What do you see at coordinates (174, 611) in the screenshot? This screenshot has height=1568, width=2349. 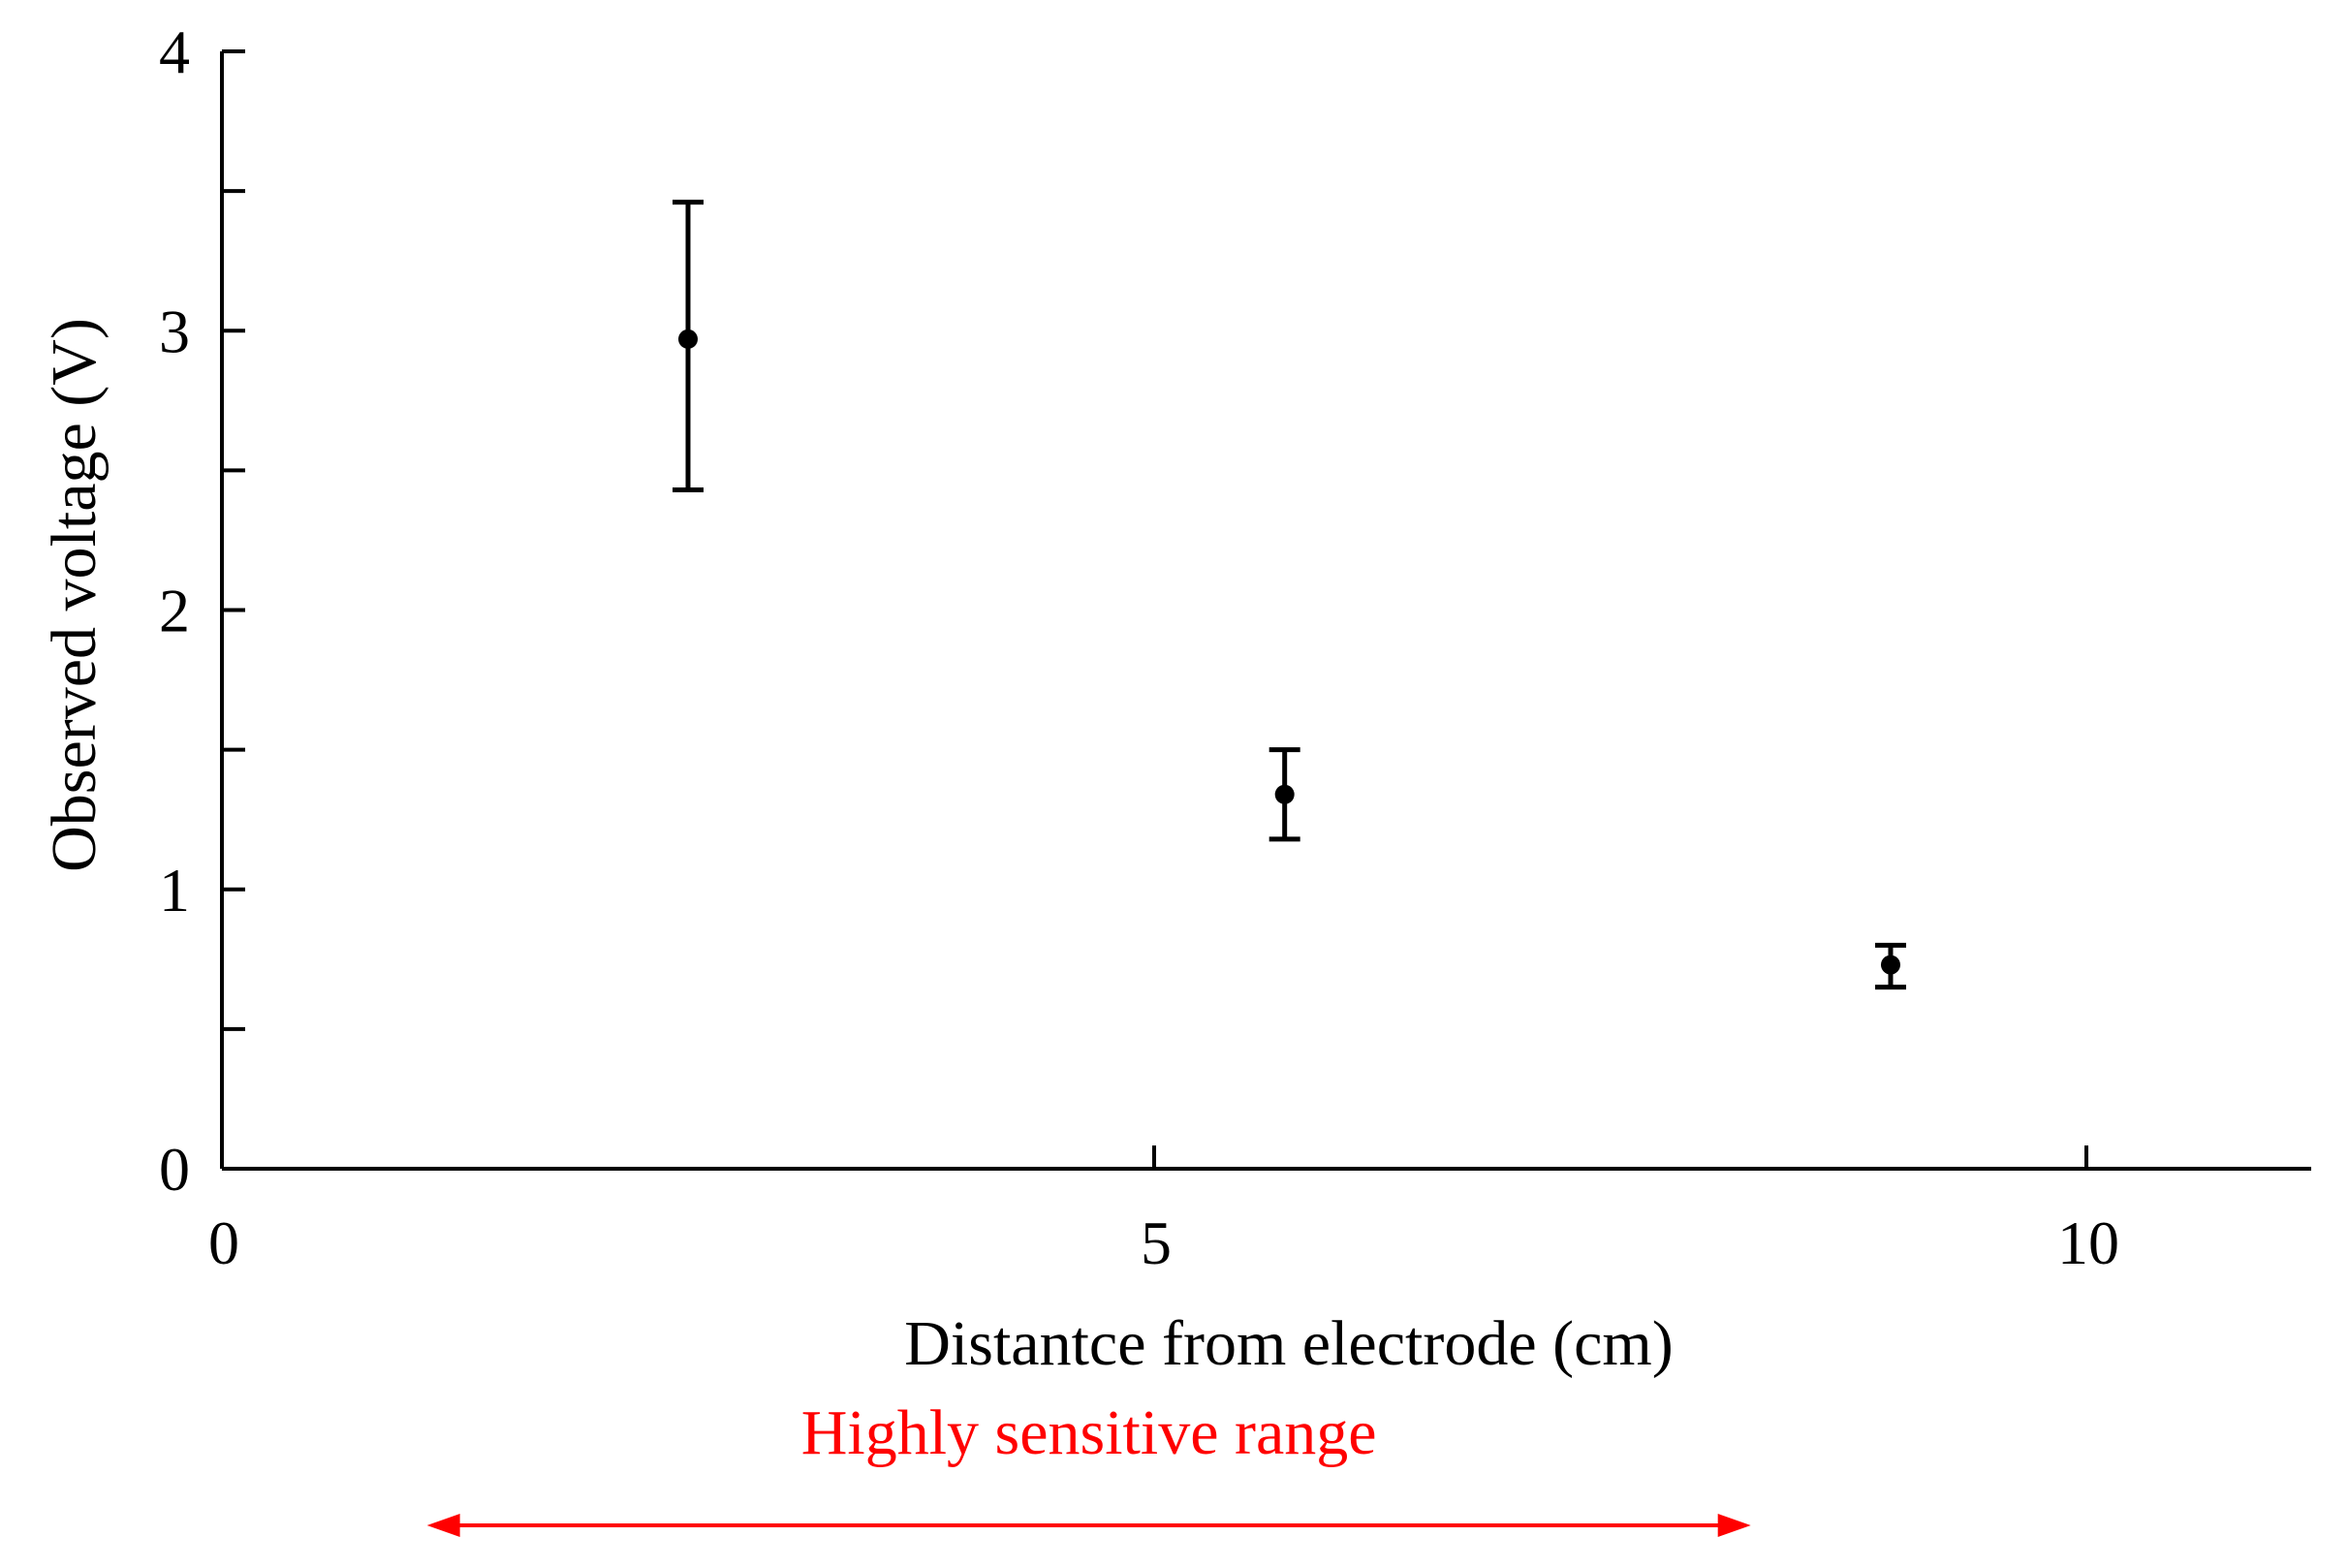 I see `y-tick-label: 2` at bounding box center [174, 611].